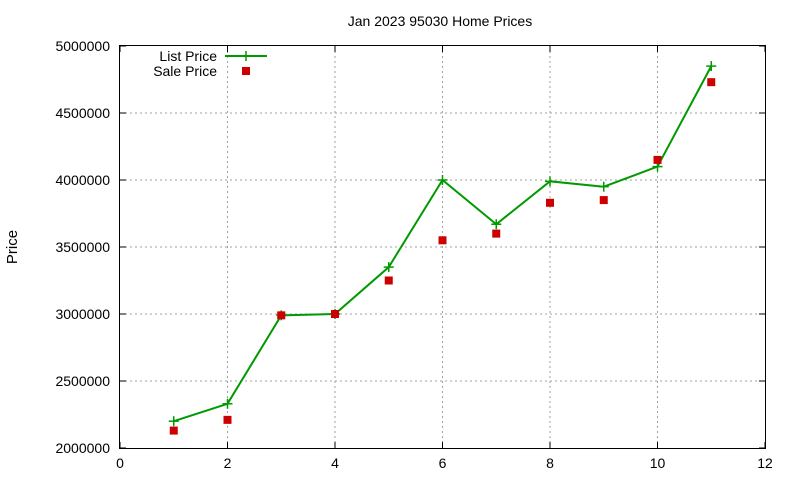 The width and height of the screenshot is (800, 480). Describe the element at coordinates (120, 463) in the screenshot. I see `x-tick-label: 0` at that location.